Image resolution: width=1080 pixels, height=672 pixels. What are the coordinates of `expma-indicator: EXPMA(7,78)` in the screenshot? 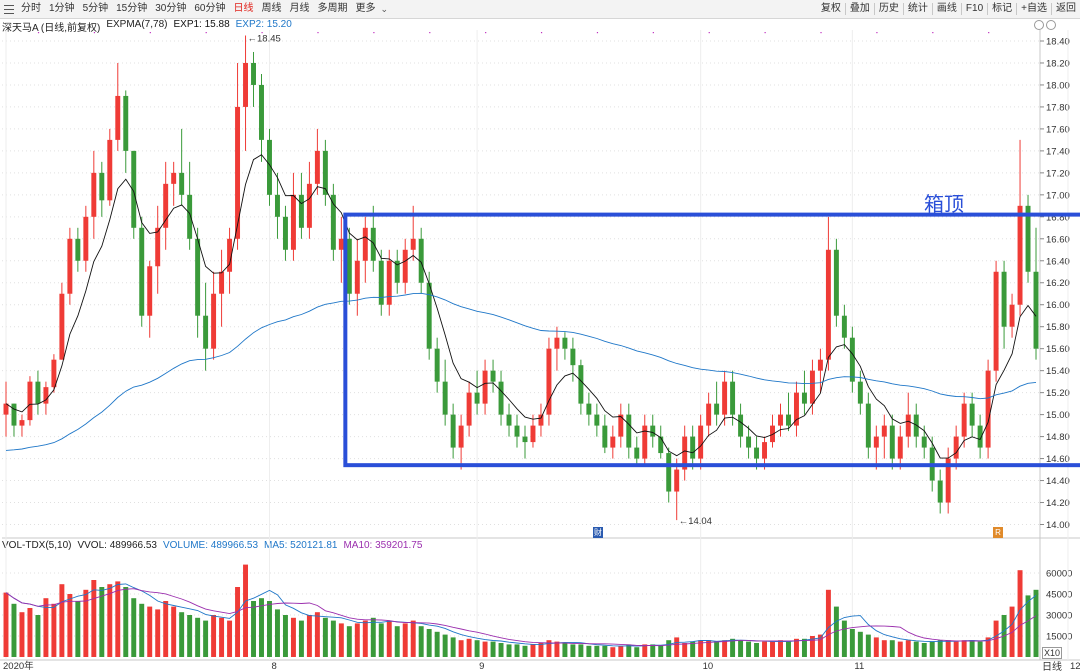 It's located at (137, 24).